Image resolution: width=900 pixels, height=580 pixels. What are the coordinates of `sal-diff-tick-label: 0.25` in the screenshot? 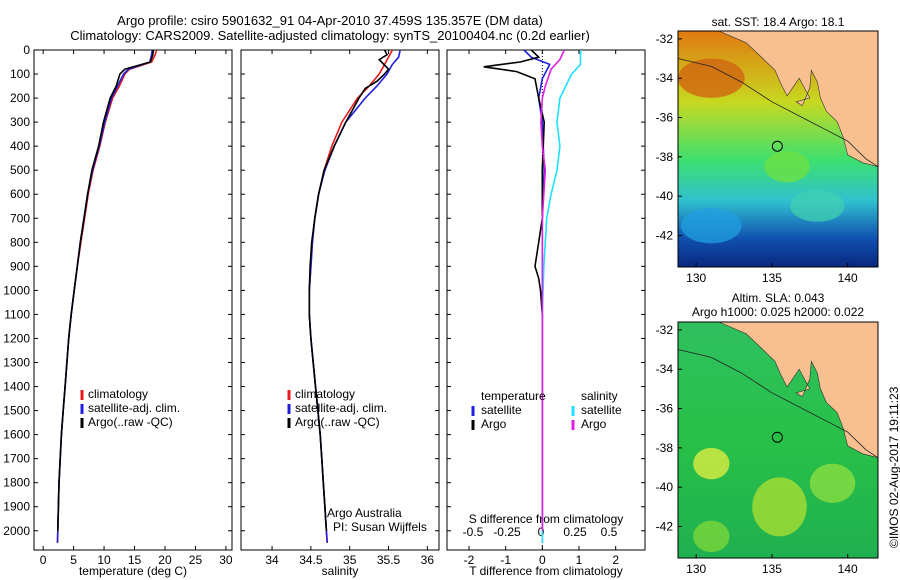 It's located at (575, 532).